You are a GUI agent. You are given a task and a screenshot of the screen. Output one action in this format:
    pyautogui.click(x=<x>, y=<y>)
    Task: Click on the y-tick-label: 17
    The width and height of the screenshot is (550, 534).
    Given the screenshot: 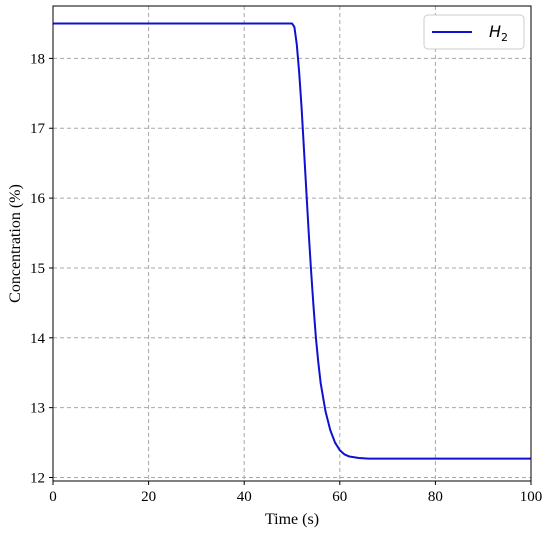 What is the action you would take?
    pyautogui.click(x=38, y=129)
    